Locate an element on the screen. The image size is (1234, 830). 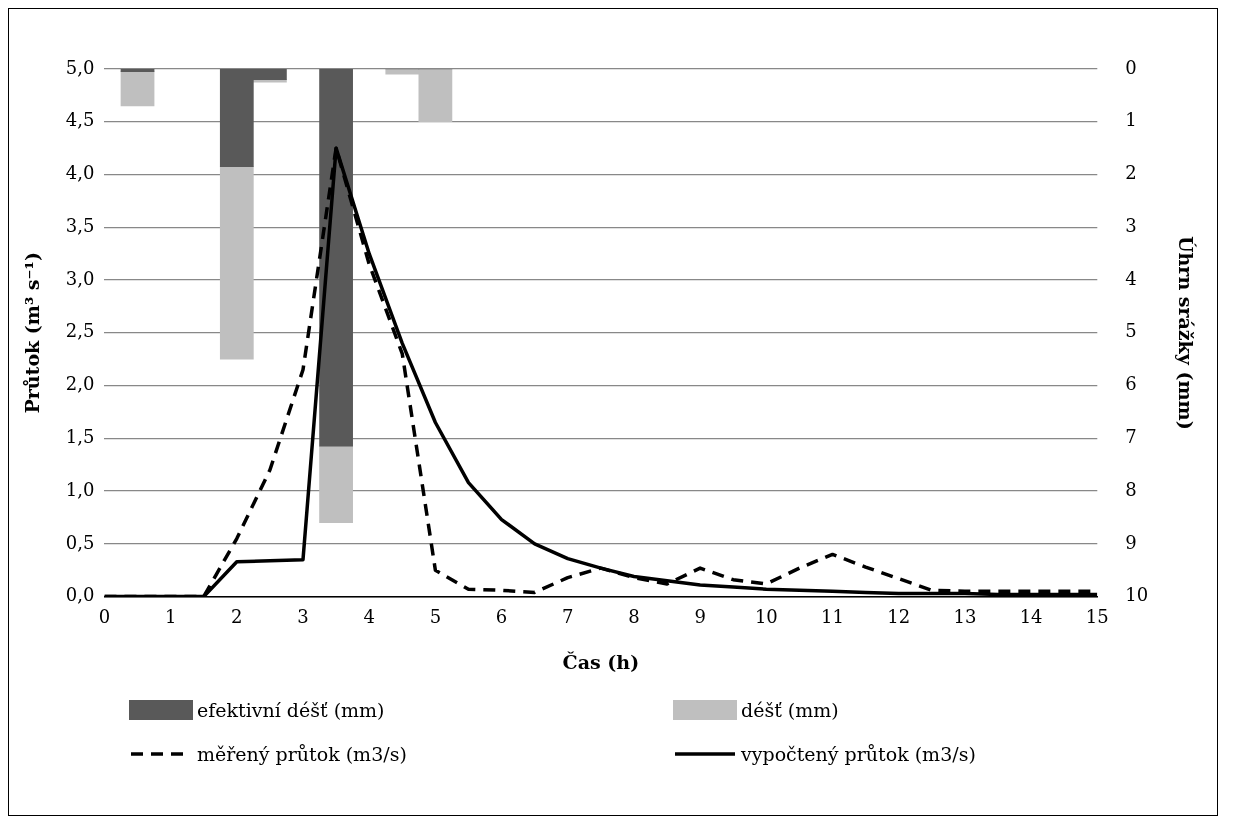
y-tick-label: 3,5 is located at coordinates (80, 225).